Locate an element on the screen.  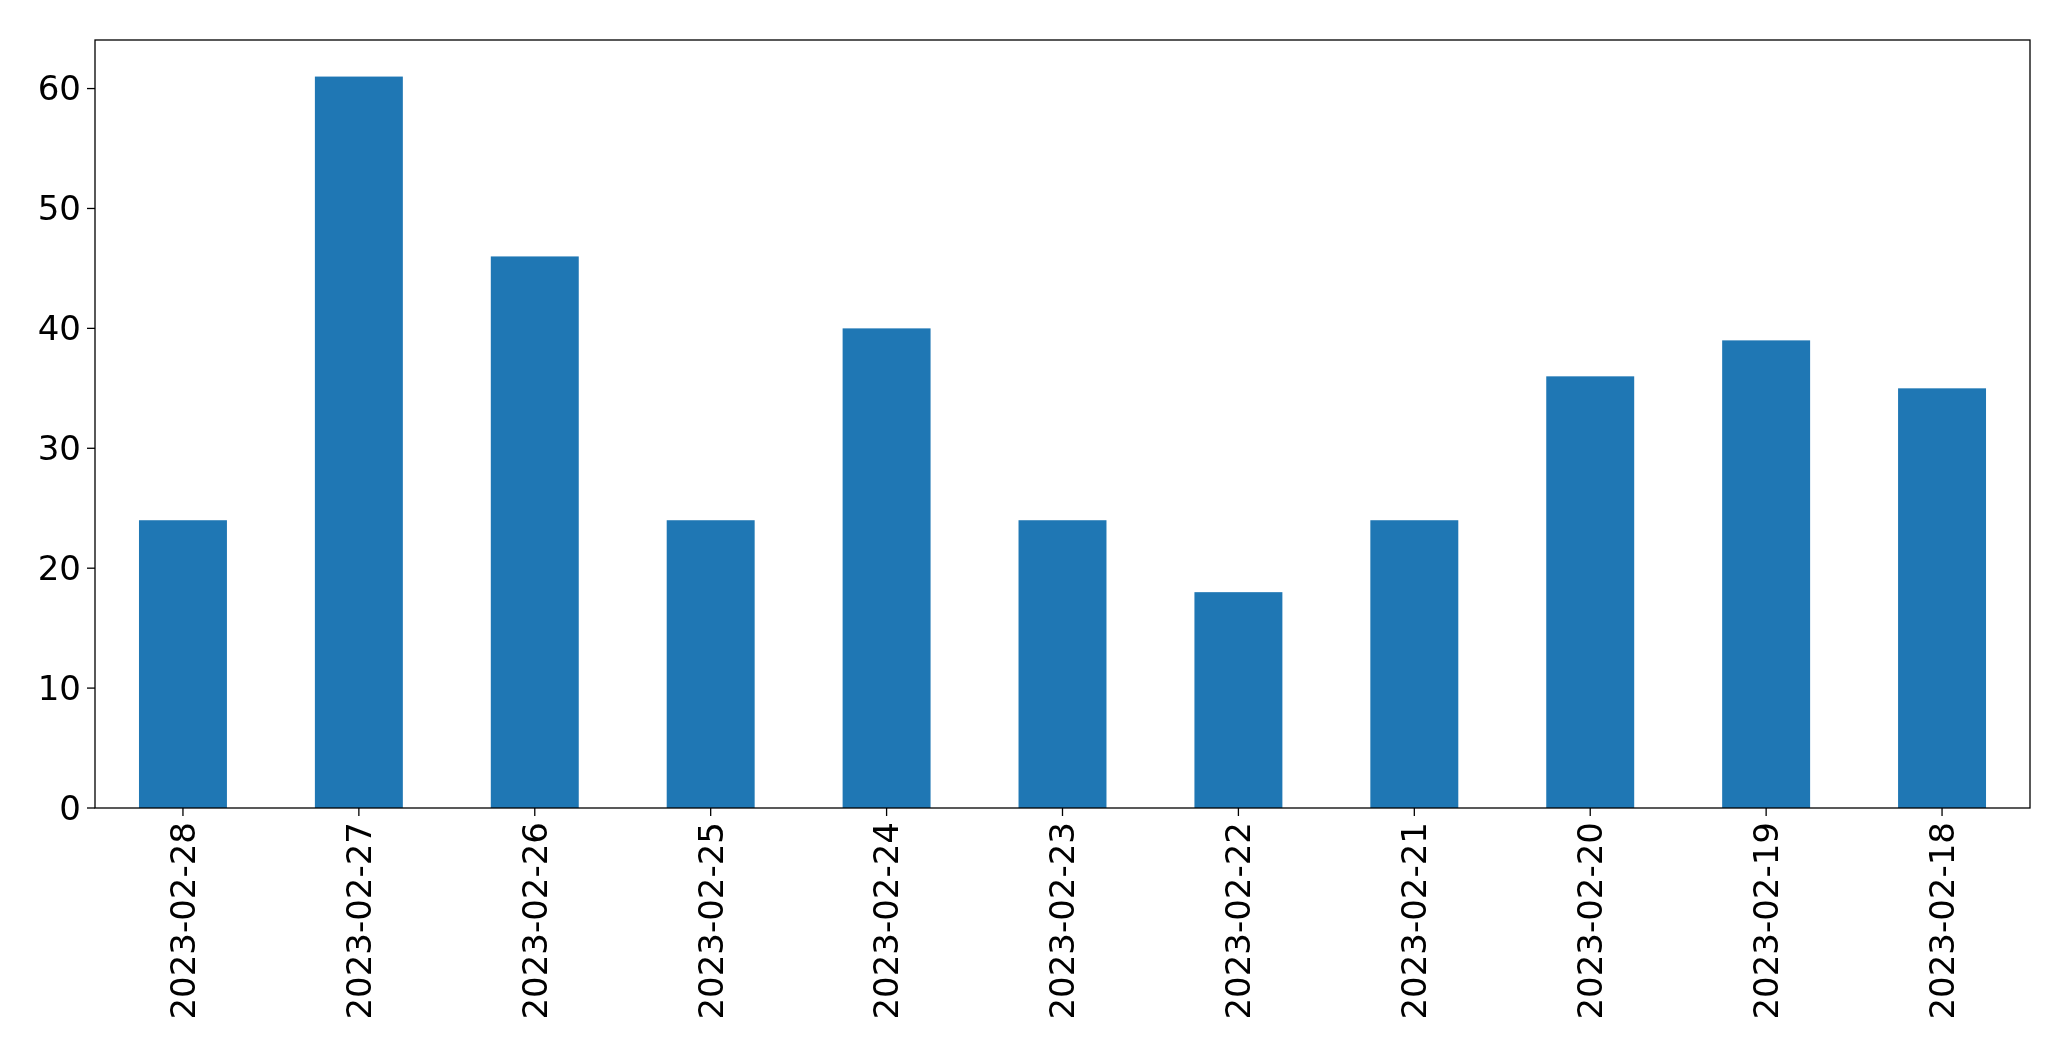
x-tick-label: 2023-02-24 is located at coordinates (886, 921).